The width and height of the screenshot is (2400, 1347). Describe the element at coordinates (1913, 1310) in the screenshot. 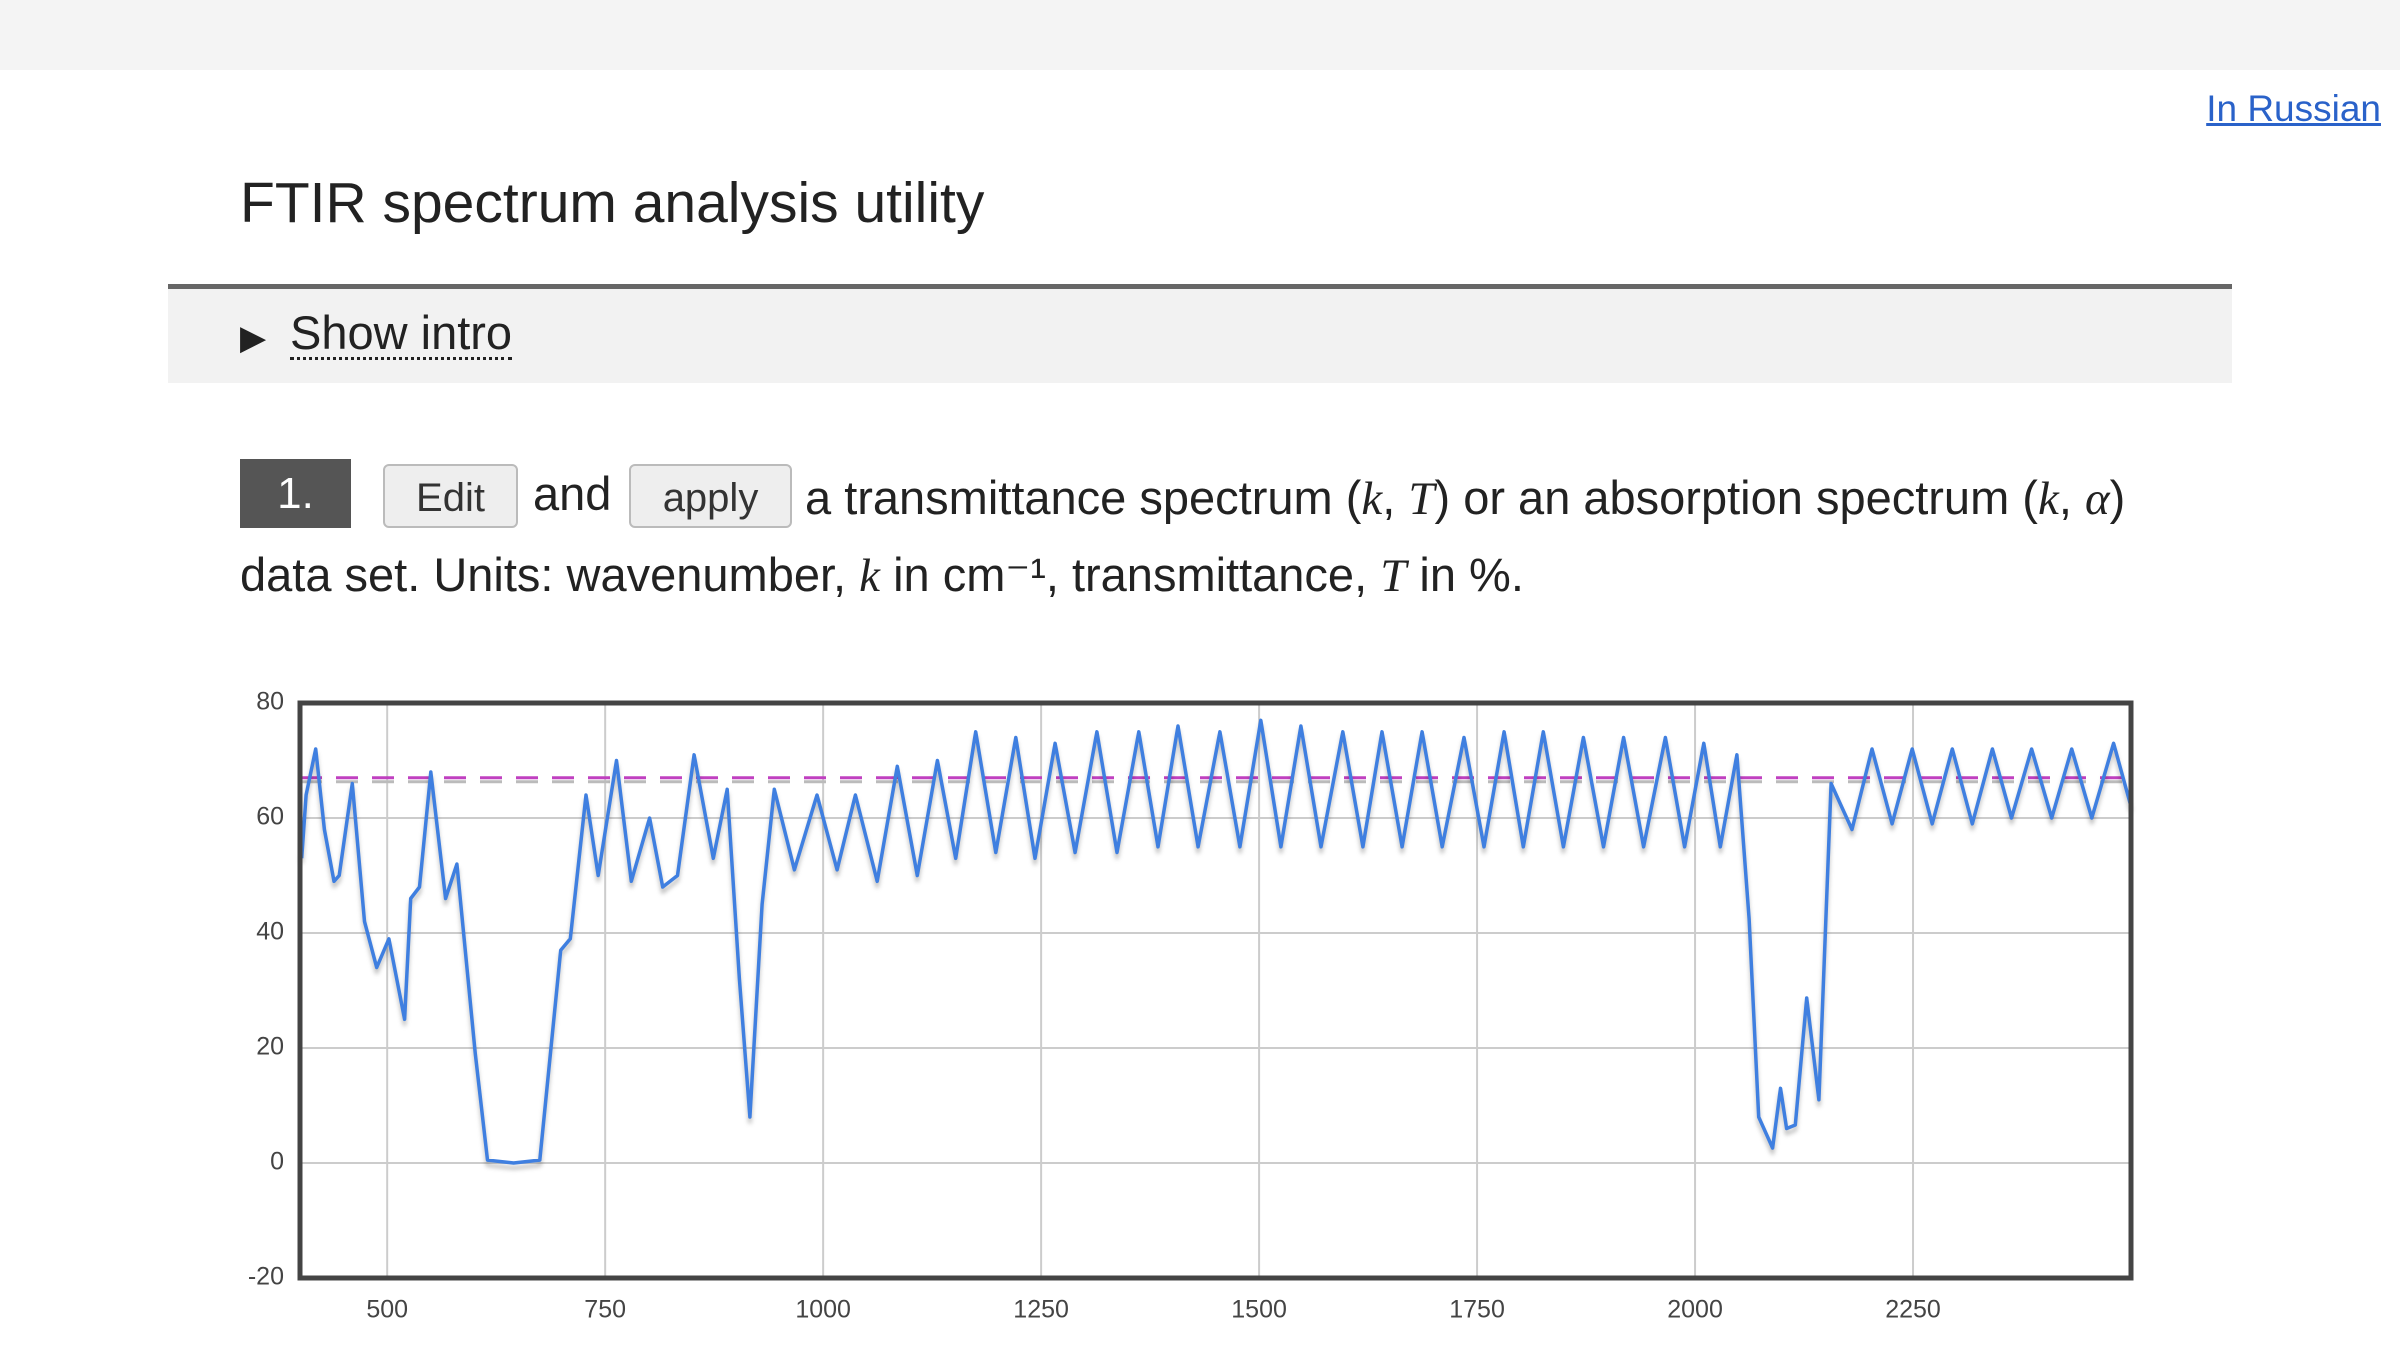

I see `x-tick-label: 2250` at that location.